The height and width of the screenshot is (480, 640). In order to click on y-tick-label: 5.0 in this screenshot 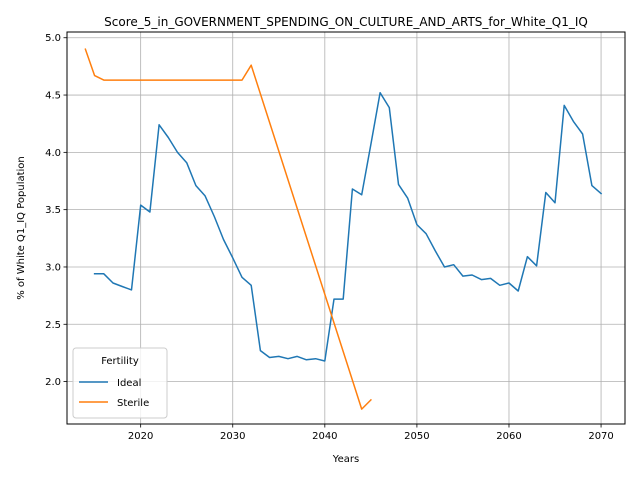, I will do `click(53, 38)`.